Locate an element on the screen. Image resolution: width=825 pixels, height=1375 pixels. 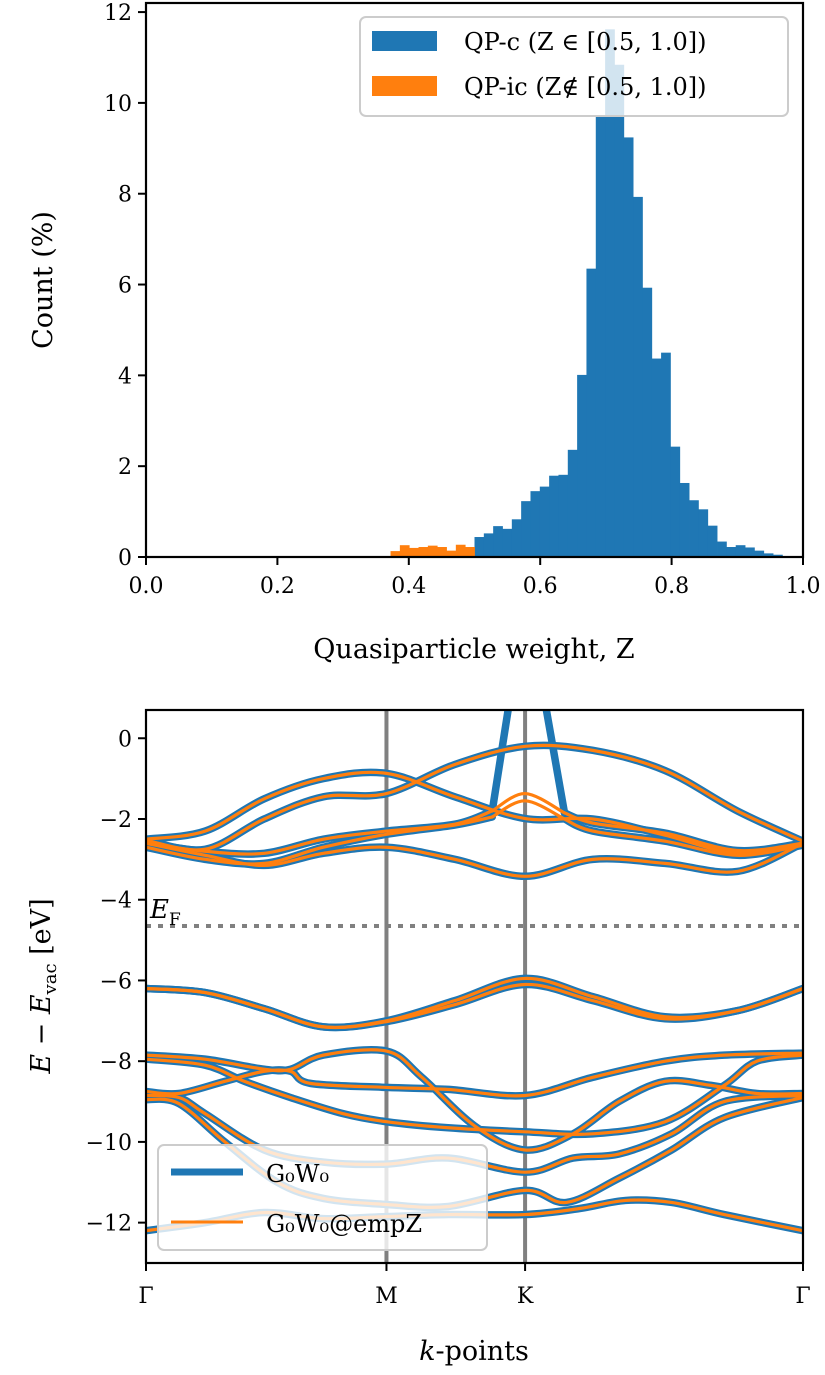
y-tick-label: 6 is located at coordinates (125, 286).